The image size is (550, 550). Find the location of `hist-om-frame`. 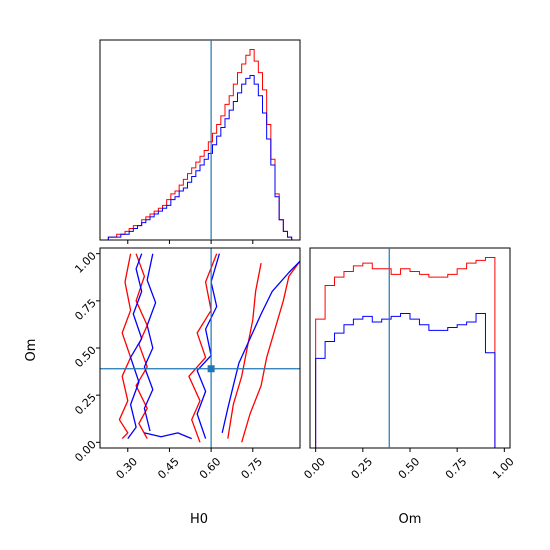

hist-om-frame is located at coordinates (410, 348).